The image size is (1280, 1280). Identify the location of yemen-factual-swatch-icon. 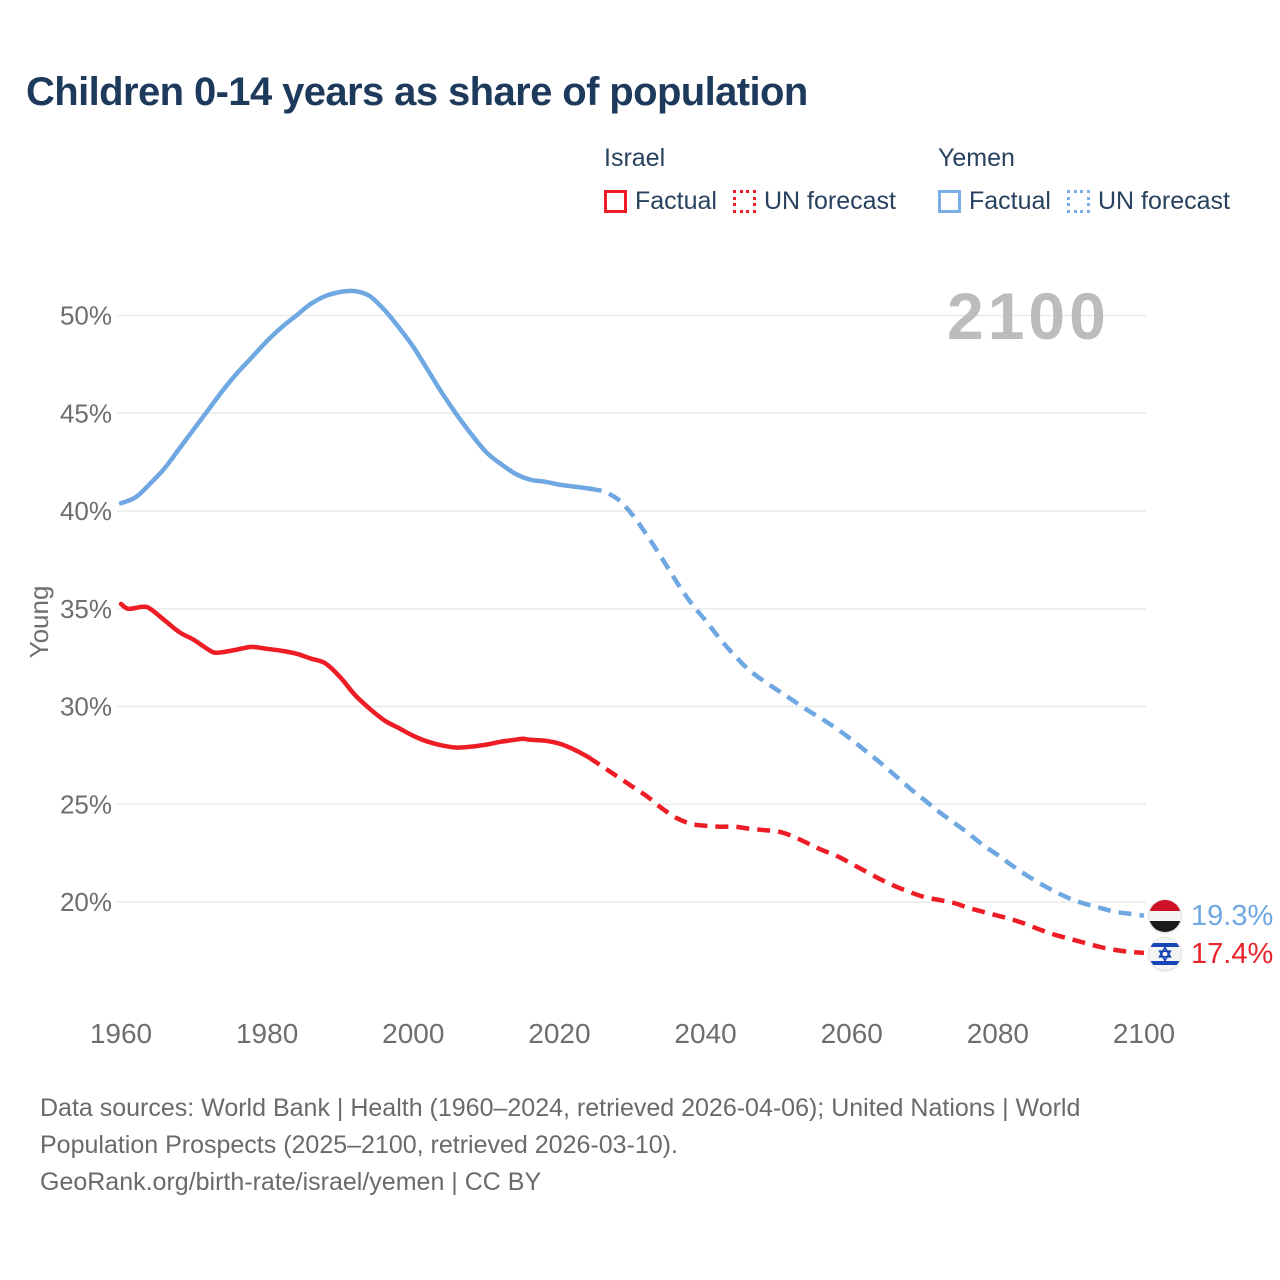
(949, 201).